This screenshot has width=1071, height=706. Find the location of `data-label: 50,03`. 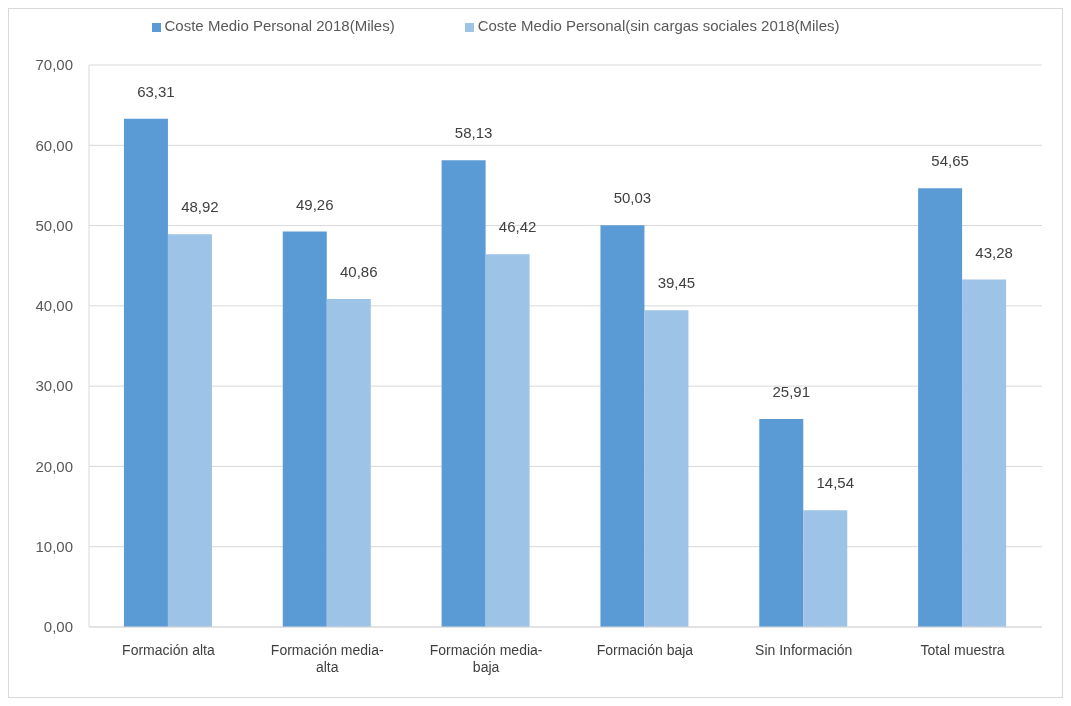

data-label: 50,03 is located at coordinates (632, 198).